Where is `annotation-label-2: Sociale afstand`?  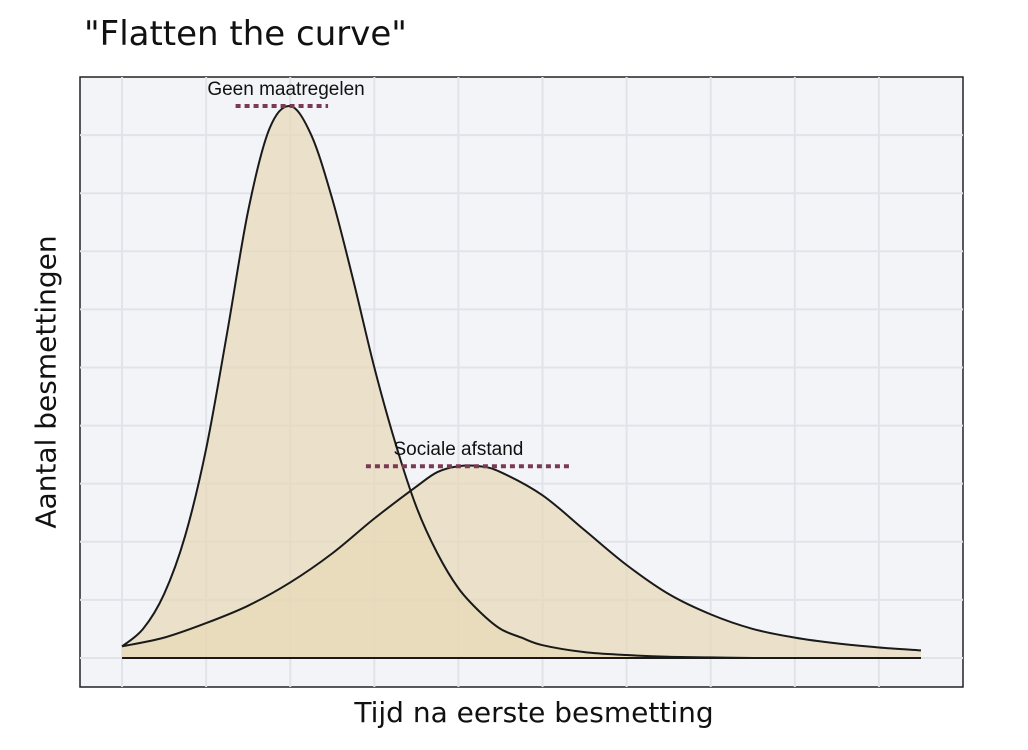
annotation-label-2: Sociale afstand is located at coordinates (458, 449).